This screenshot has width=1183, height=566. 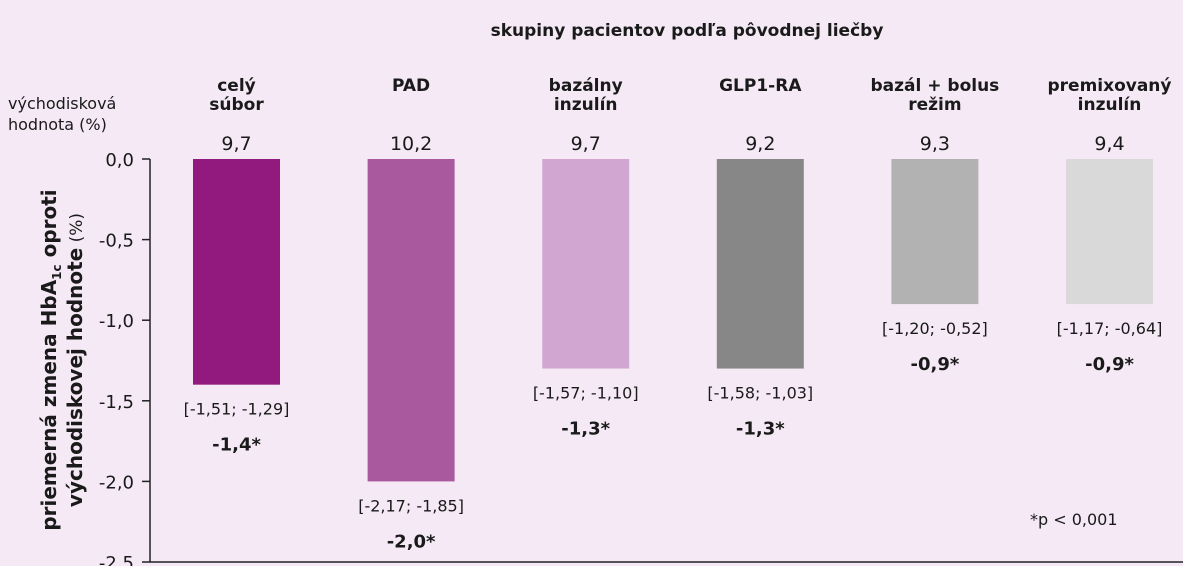 What do you see at coordinates (411, 144) in the screenshot?
I see `baseline-value: 10,2` at bounding box center [411, 144].